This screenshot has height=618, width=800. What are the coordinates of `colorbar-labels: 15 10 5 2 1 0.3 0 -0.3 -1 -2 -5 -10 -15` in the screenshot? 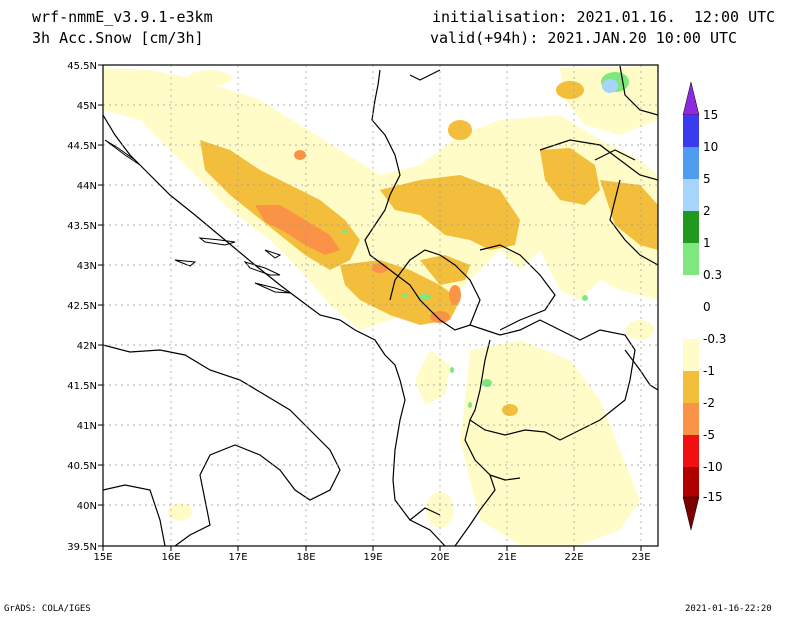 It's located at (714, 306).